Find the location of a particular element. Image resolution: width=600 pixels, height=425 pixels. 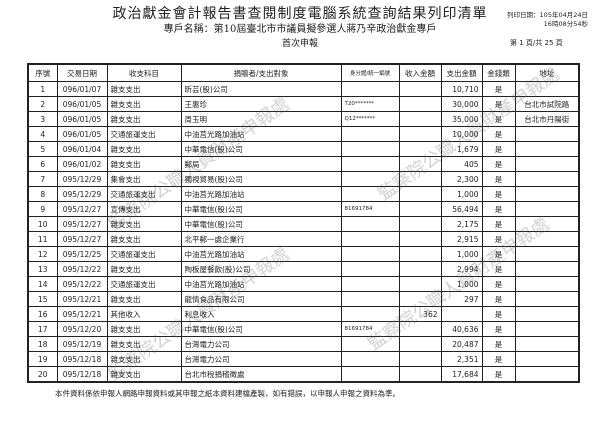

cell-no: 15 is located at coordinates (42, 299).